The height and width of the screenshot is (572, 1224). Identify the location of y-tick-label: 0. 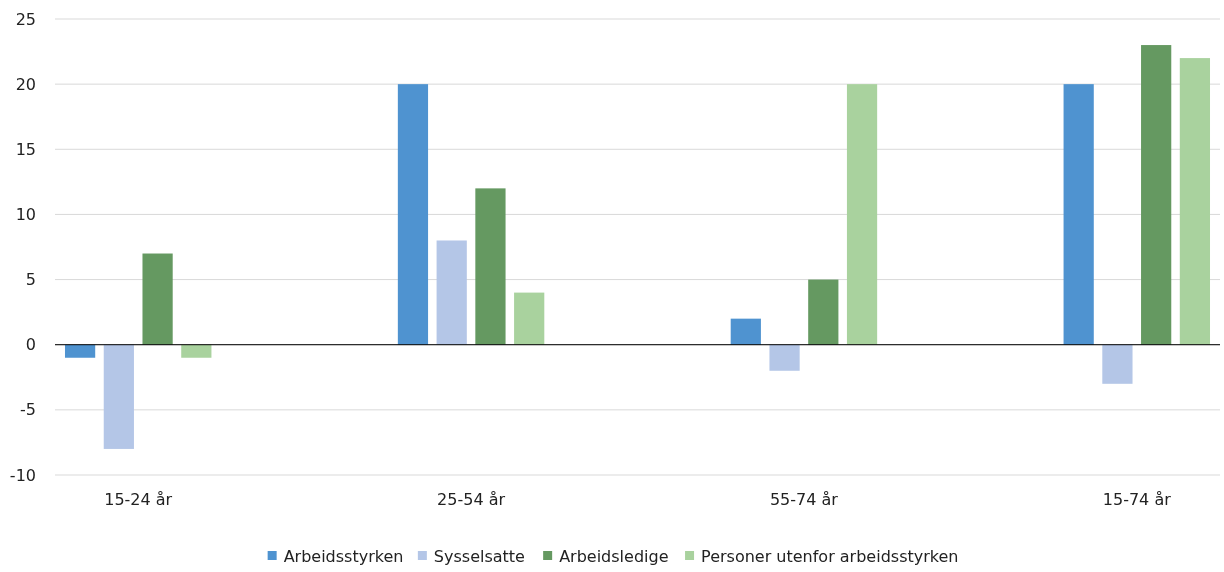
(30, 345).